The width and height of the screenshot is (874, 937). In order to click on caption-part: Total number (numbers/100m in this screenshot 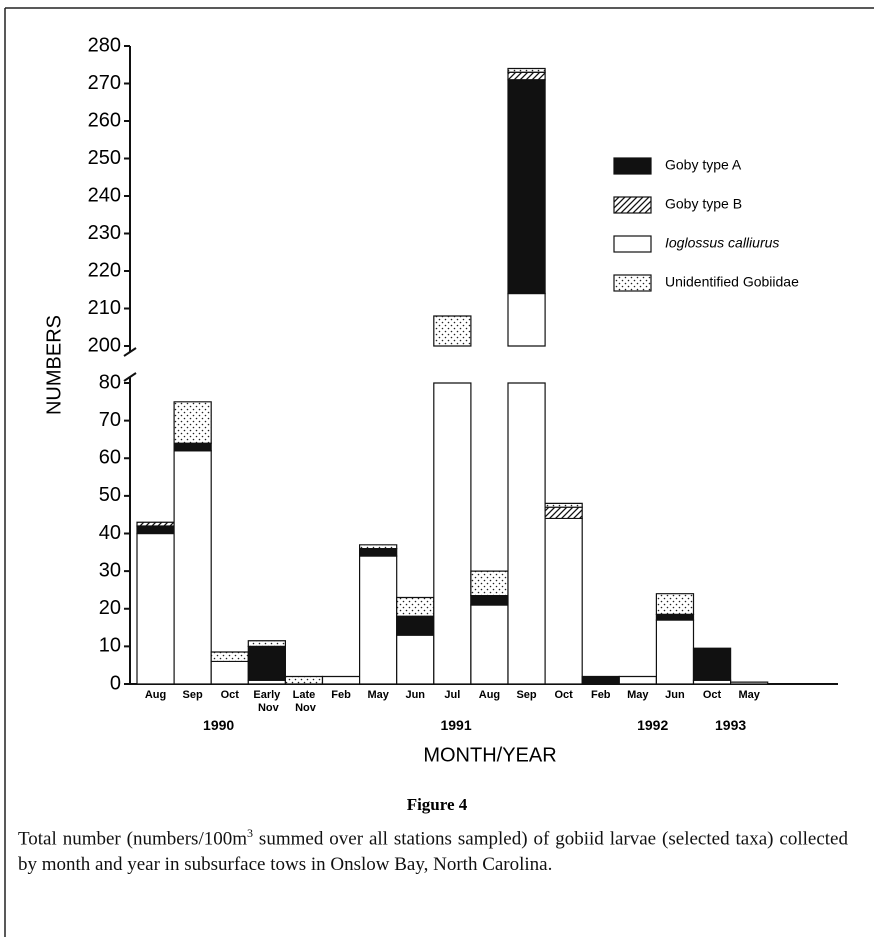, I will do `click(132, 839)`.